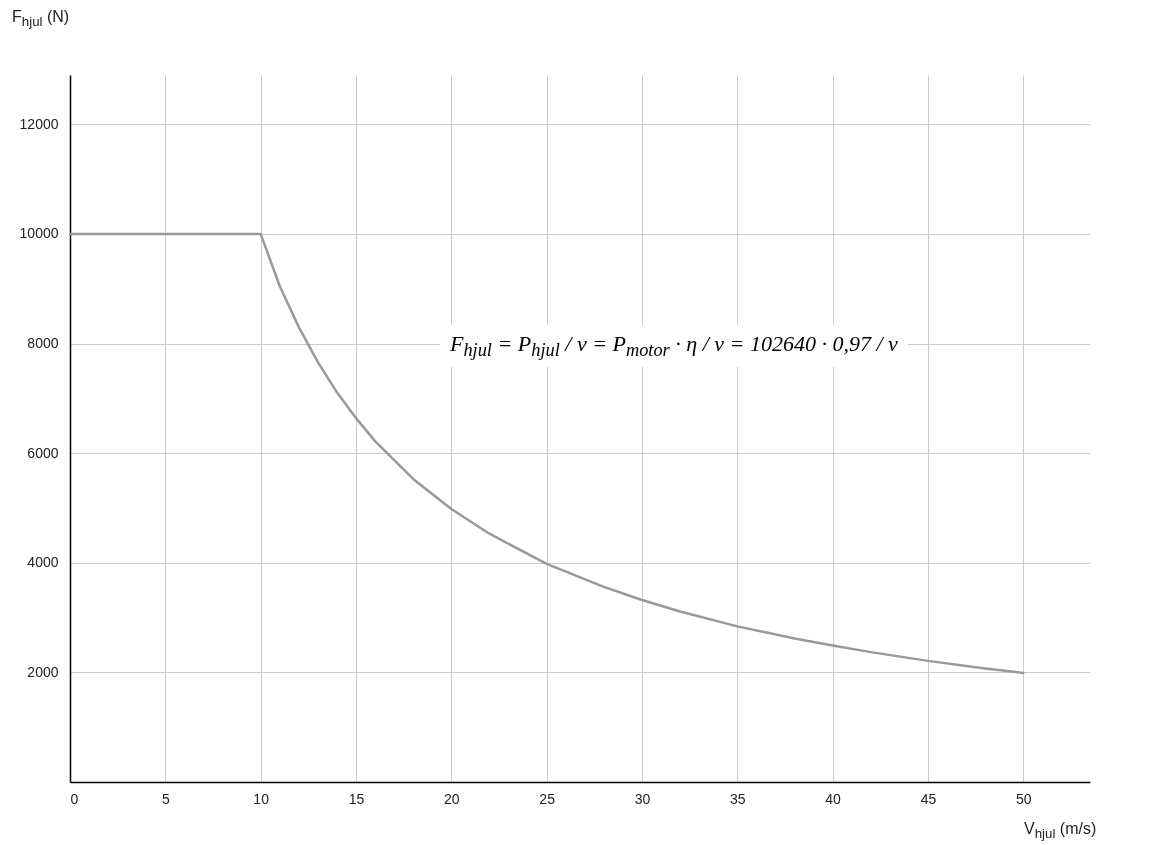 The image size is (1162, 845). Describe the element at coordinates (642, 798) in the screenshot. I see `x-tick-label: 30` at that location.